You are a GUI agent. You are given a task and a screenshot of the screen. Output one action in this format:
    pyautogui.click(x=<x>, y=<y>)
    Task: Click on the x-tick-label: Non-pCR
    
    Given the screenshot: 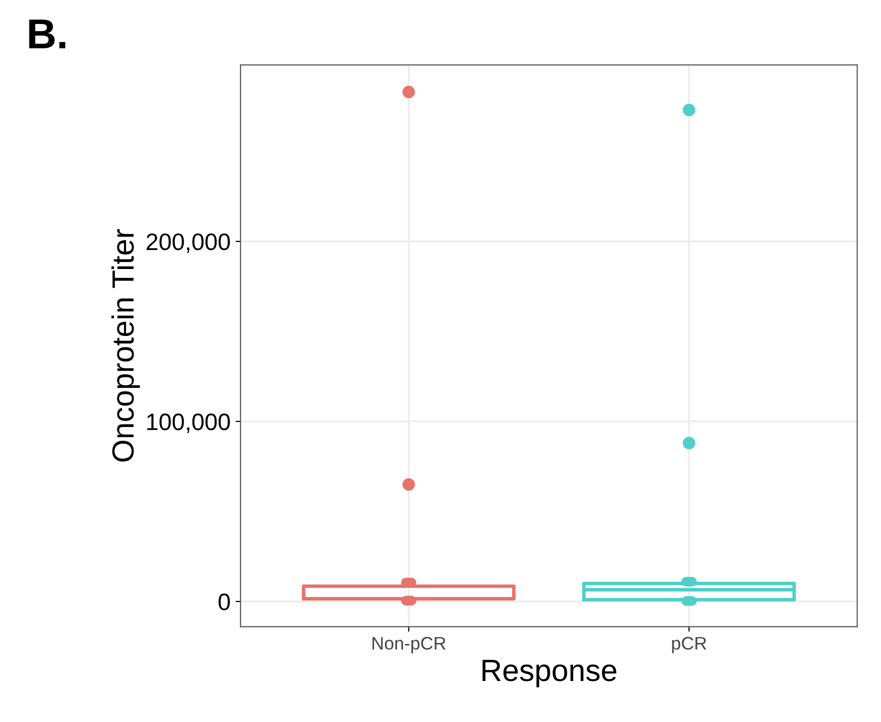 What is the action you would take?
    pyautogui.click(x=409, y=645)
    